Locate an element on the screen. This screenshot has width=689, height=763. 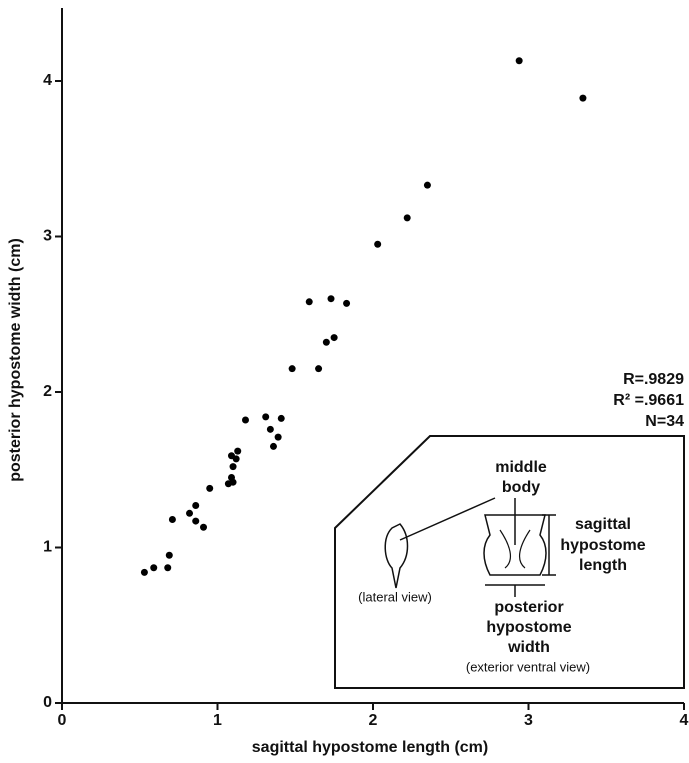
inset-label: posterior is located at coordinates (528, 607).